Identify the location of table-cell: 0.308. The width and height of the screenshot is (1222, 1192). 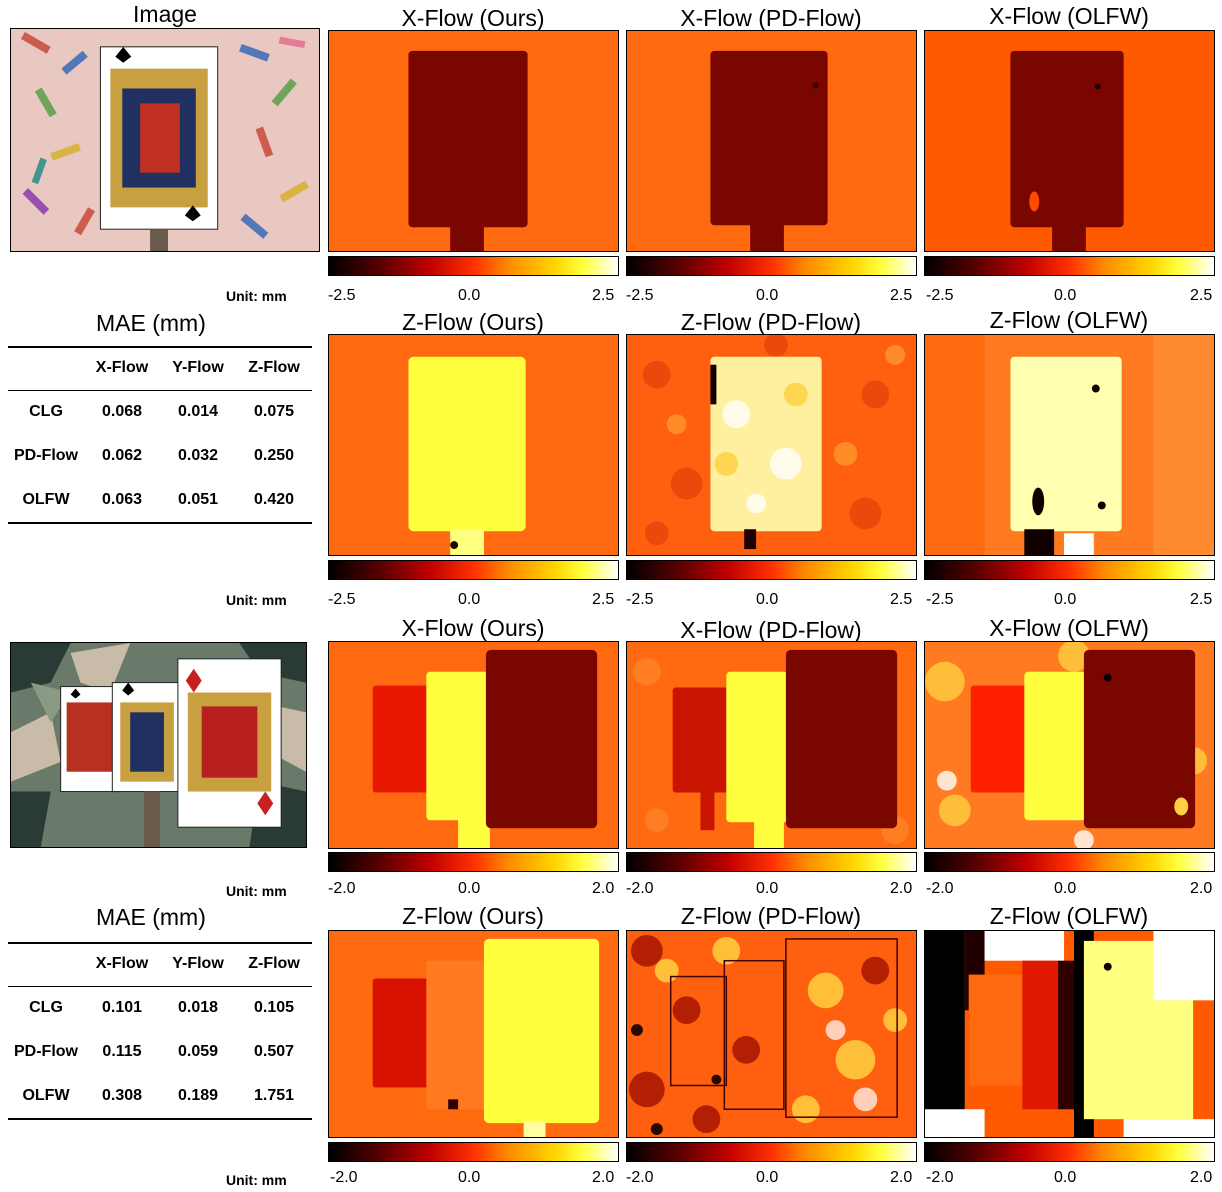
(122, 1095).